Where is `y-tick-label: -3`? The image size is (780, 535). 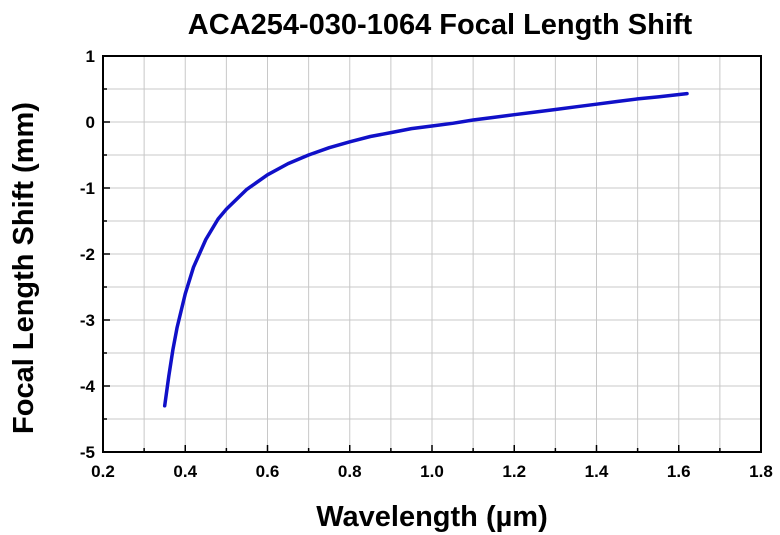
y-tick-label: -3 is located at coordinates (87, 320).